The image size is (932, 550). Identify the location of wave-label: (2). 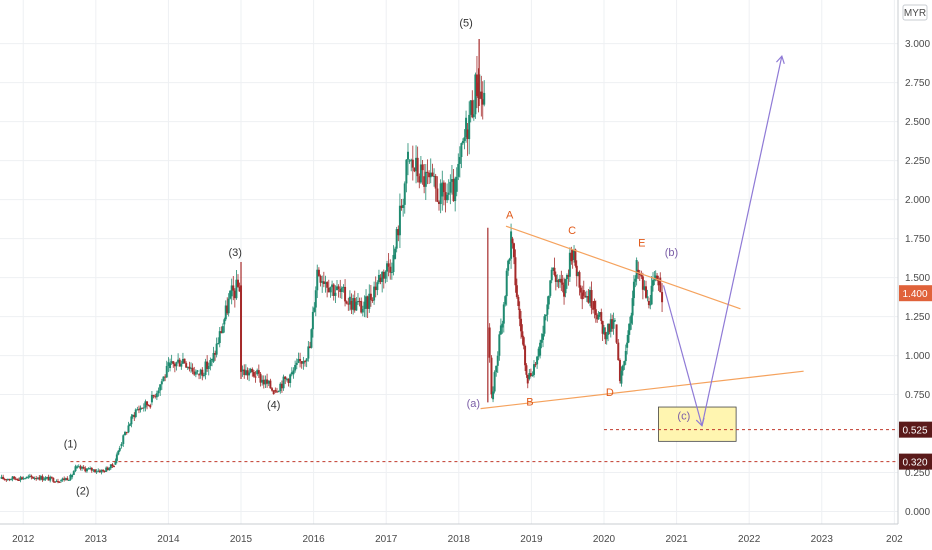
(82, 491).